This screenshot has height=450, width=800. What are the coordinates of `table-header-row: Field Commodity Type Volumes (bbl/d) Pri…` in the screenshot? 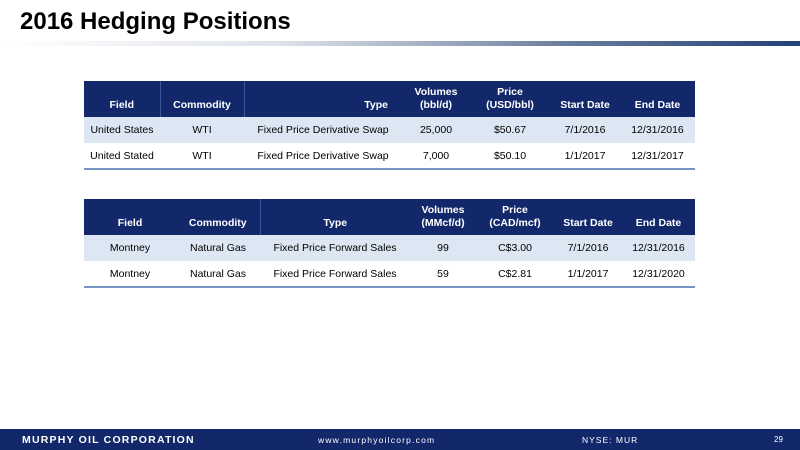 It's located at (389, 99).